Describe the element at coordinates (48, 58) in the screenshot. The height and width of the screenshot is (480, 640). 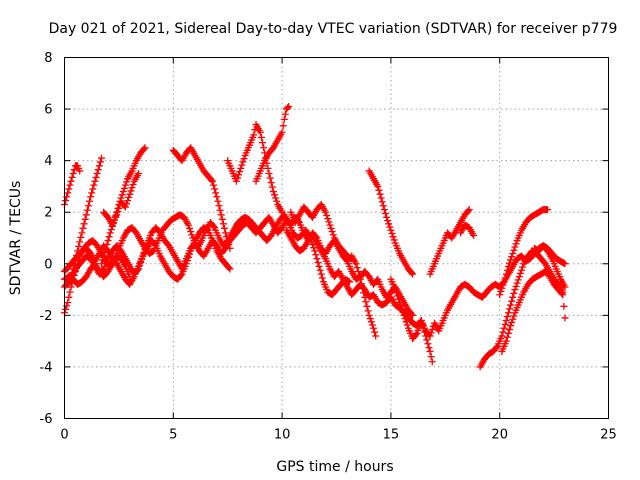
I see `y-tick-label: 8` at that location.